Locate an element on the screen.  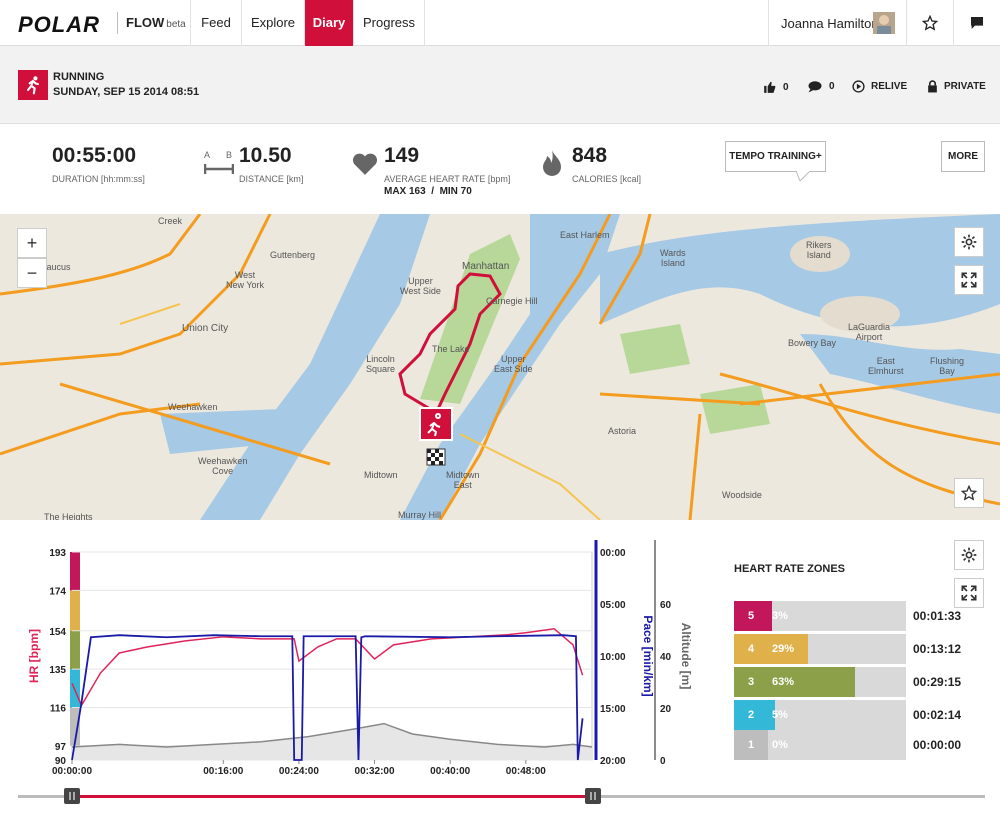
x-tick-label: 00:16:00 is located at coordinates (223, 771).